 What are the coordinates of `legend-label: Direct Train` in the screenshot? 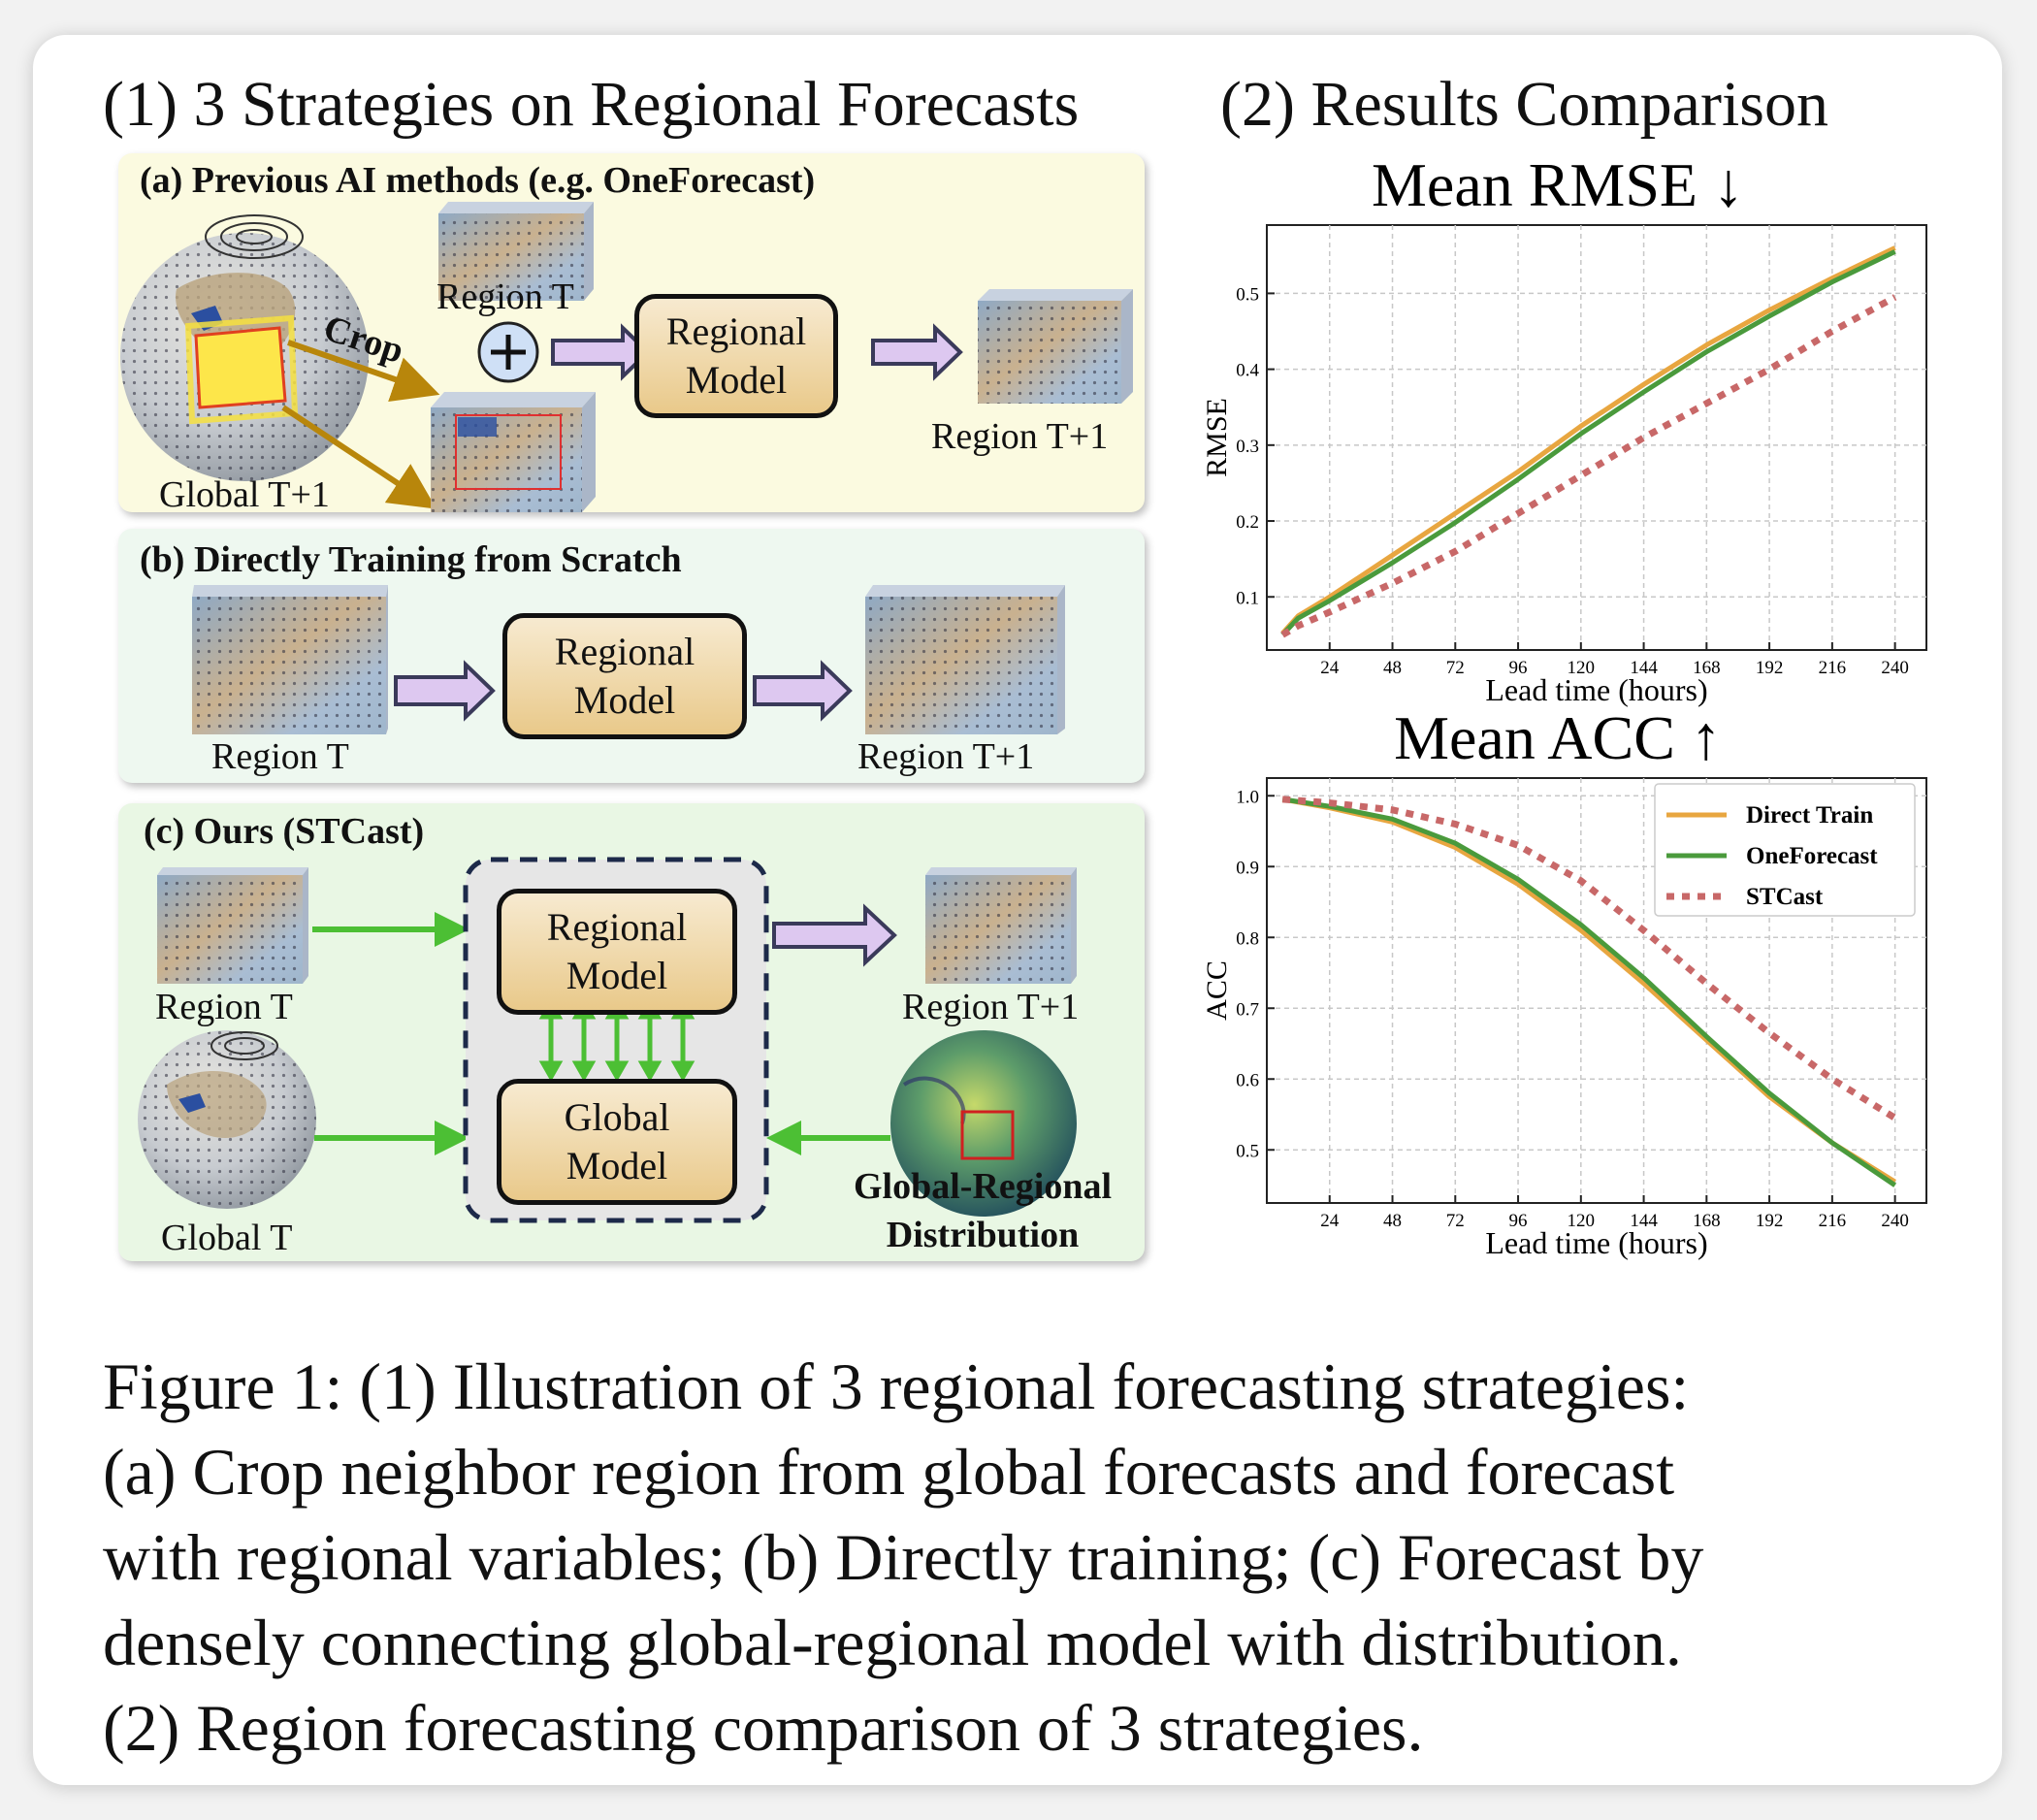 It's located at (1809, 815).